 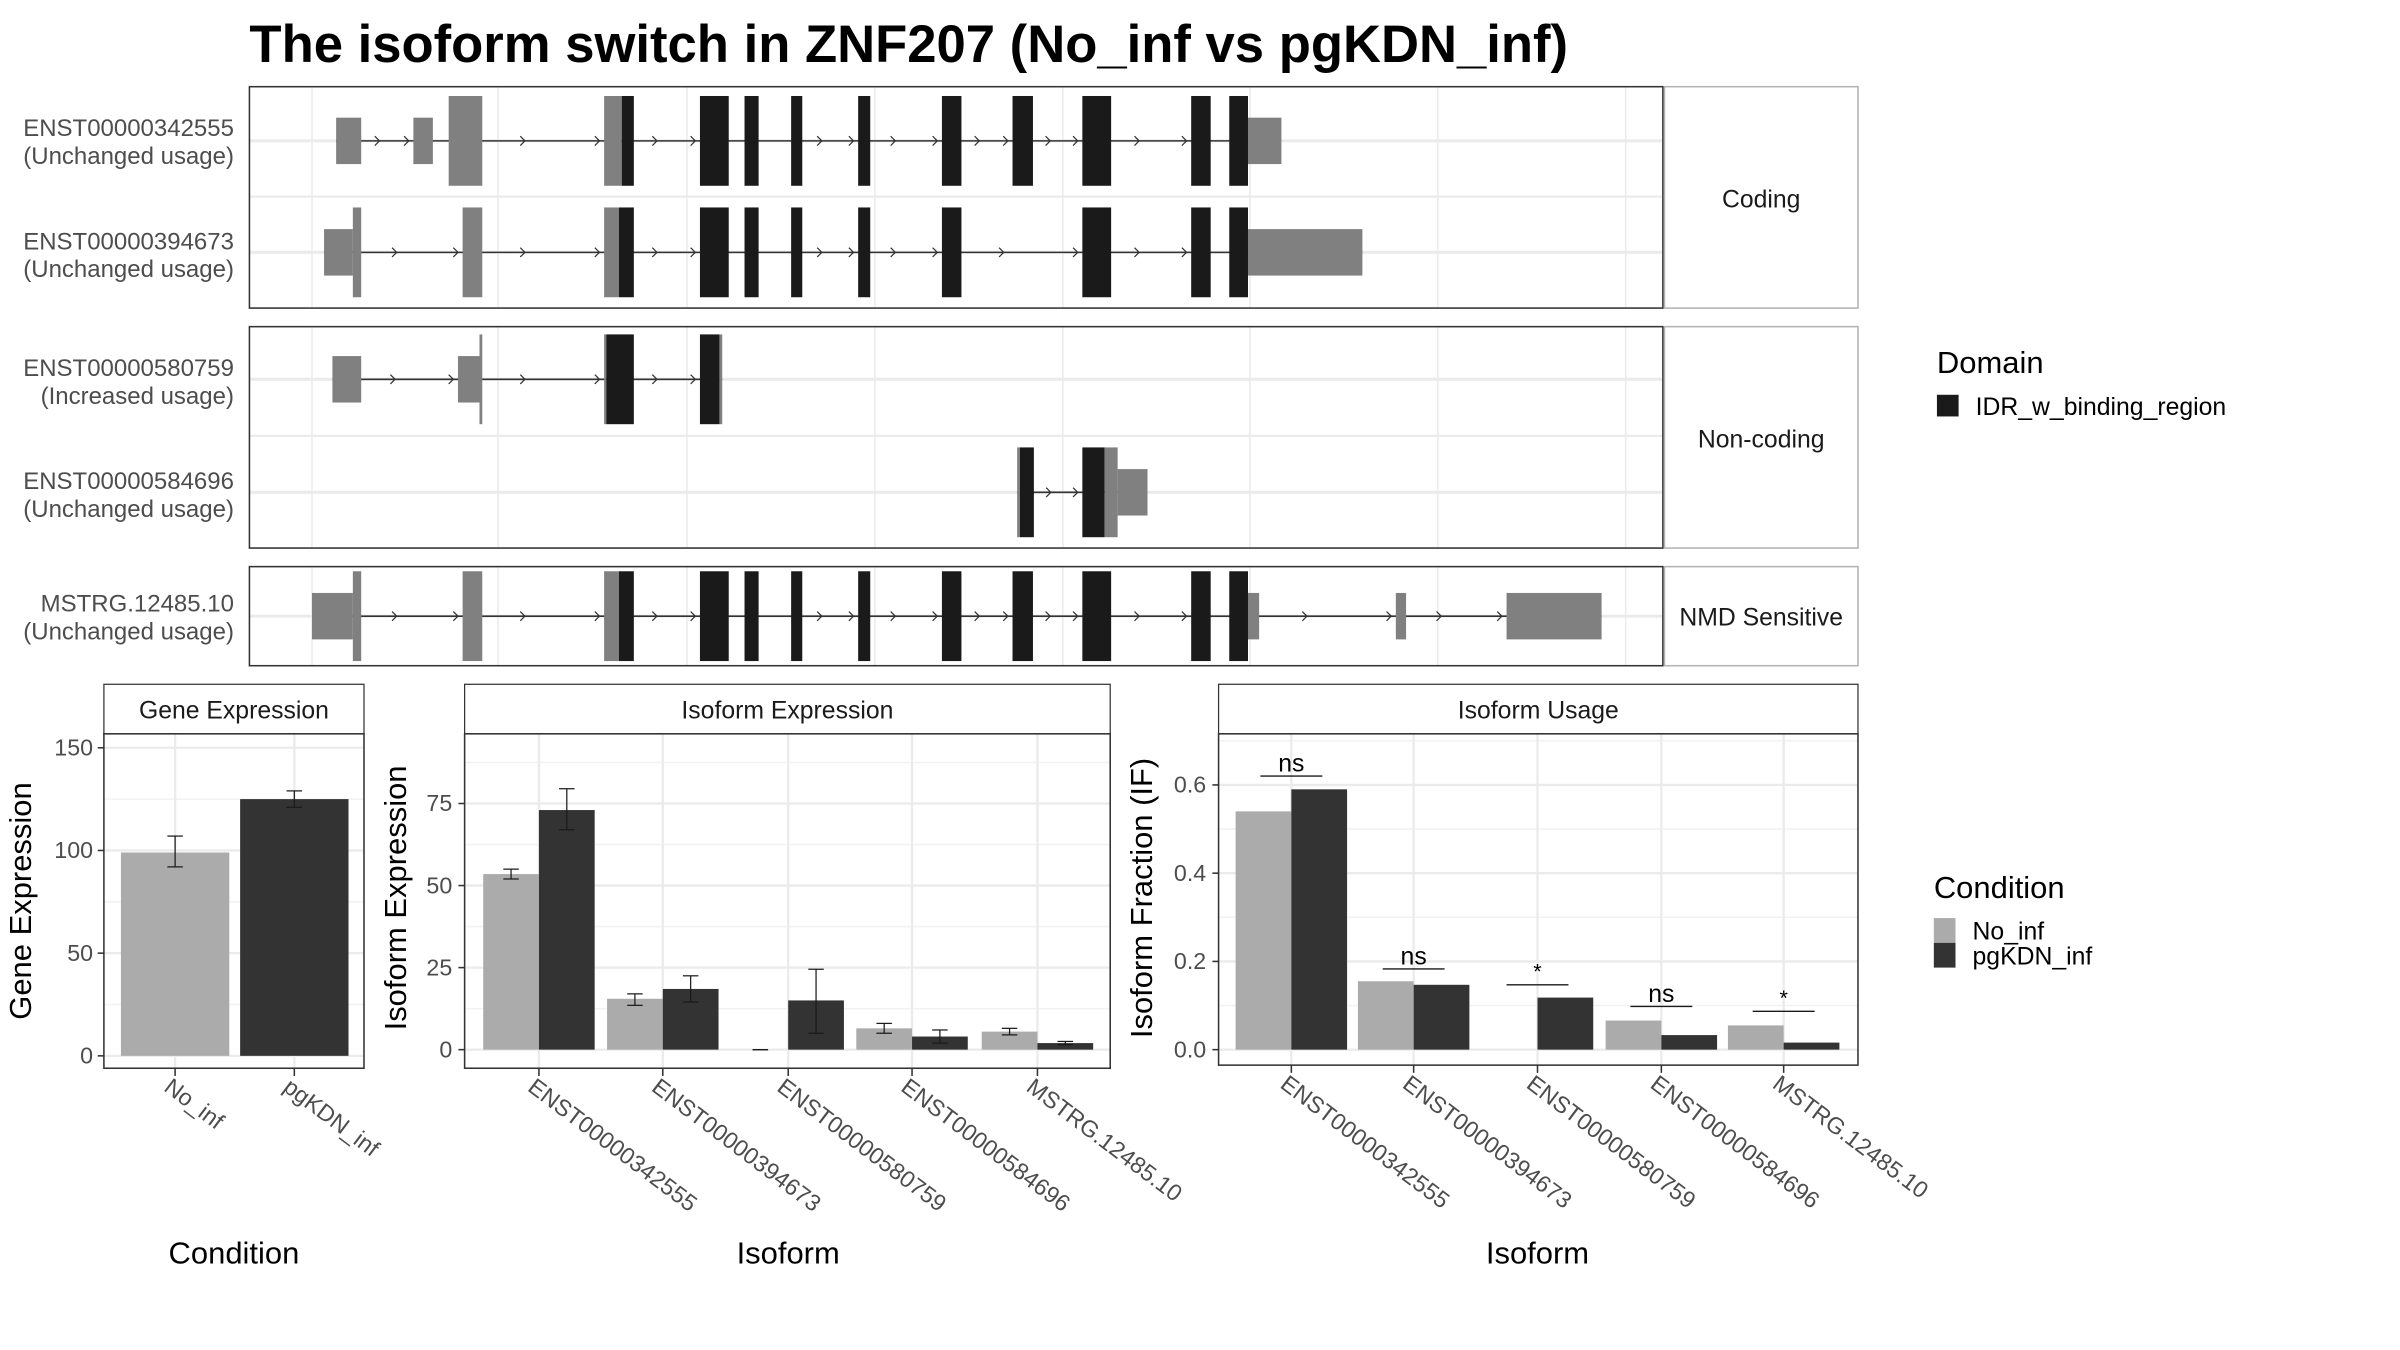 I want to click on transcript-usage-label: (Unchanged usage), so click(x=128, y=509).